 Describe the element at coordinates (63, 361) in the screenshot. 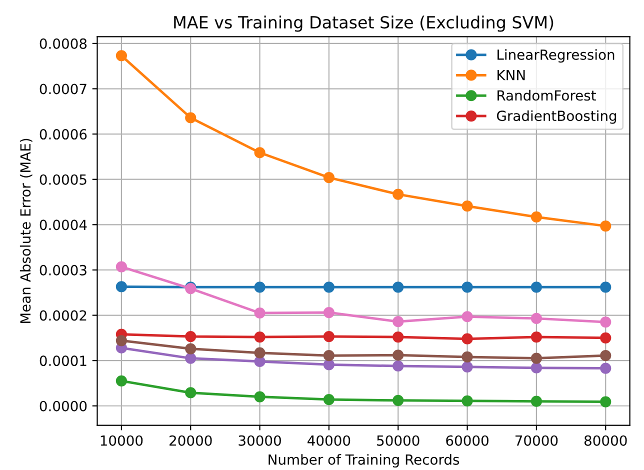

I see `y-tick-label: 0.0001` at that location.